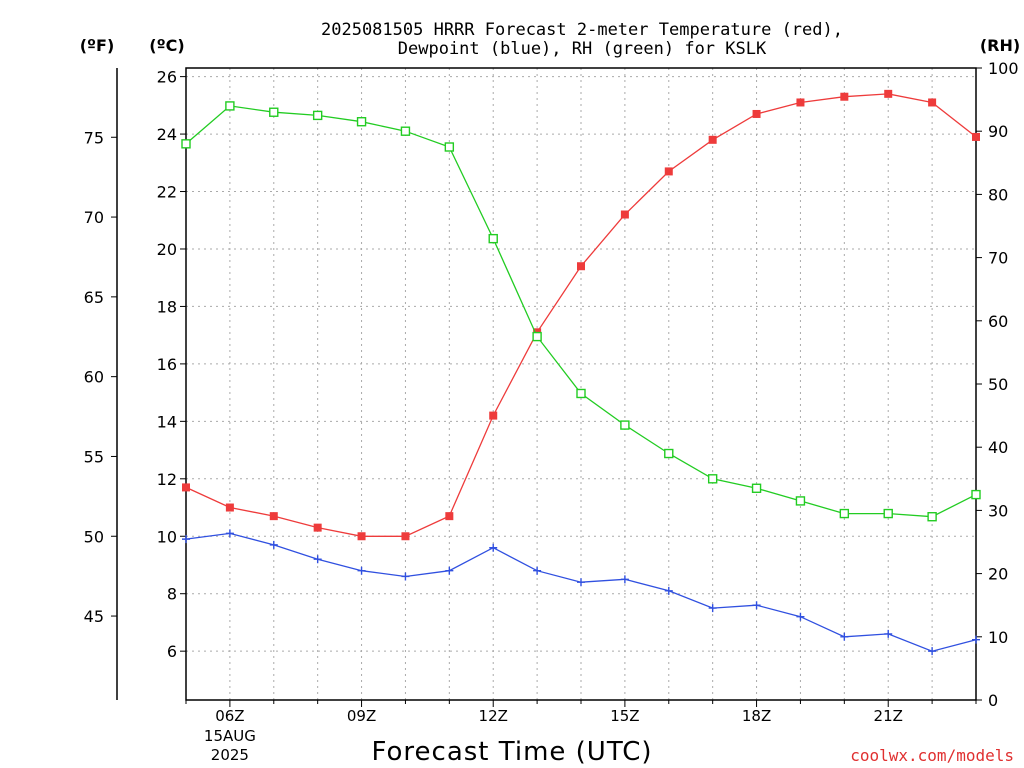 The image size is (1024, 768). What do you see at coordinates (998, 258) in the screenshot?
I see `rh-tick-label: 70` at bounding box center [998, 258].